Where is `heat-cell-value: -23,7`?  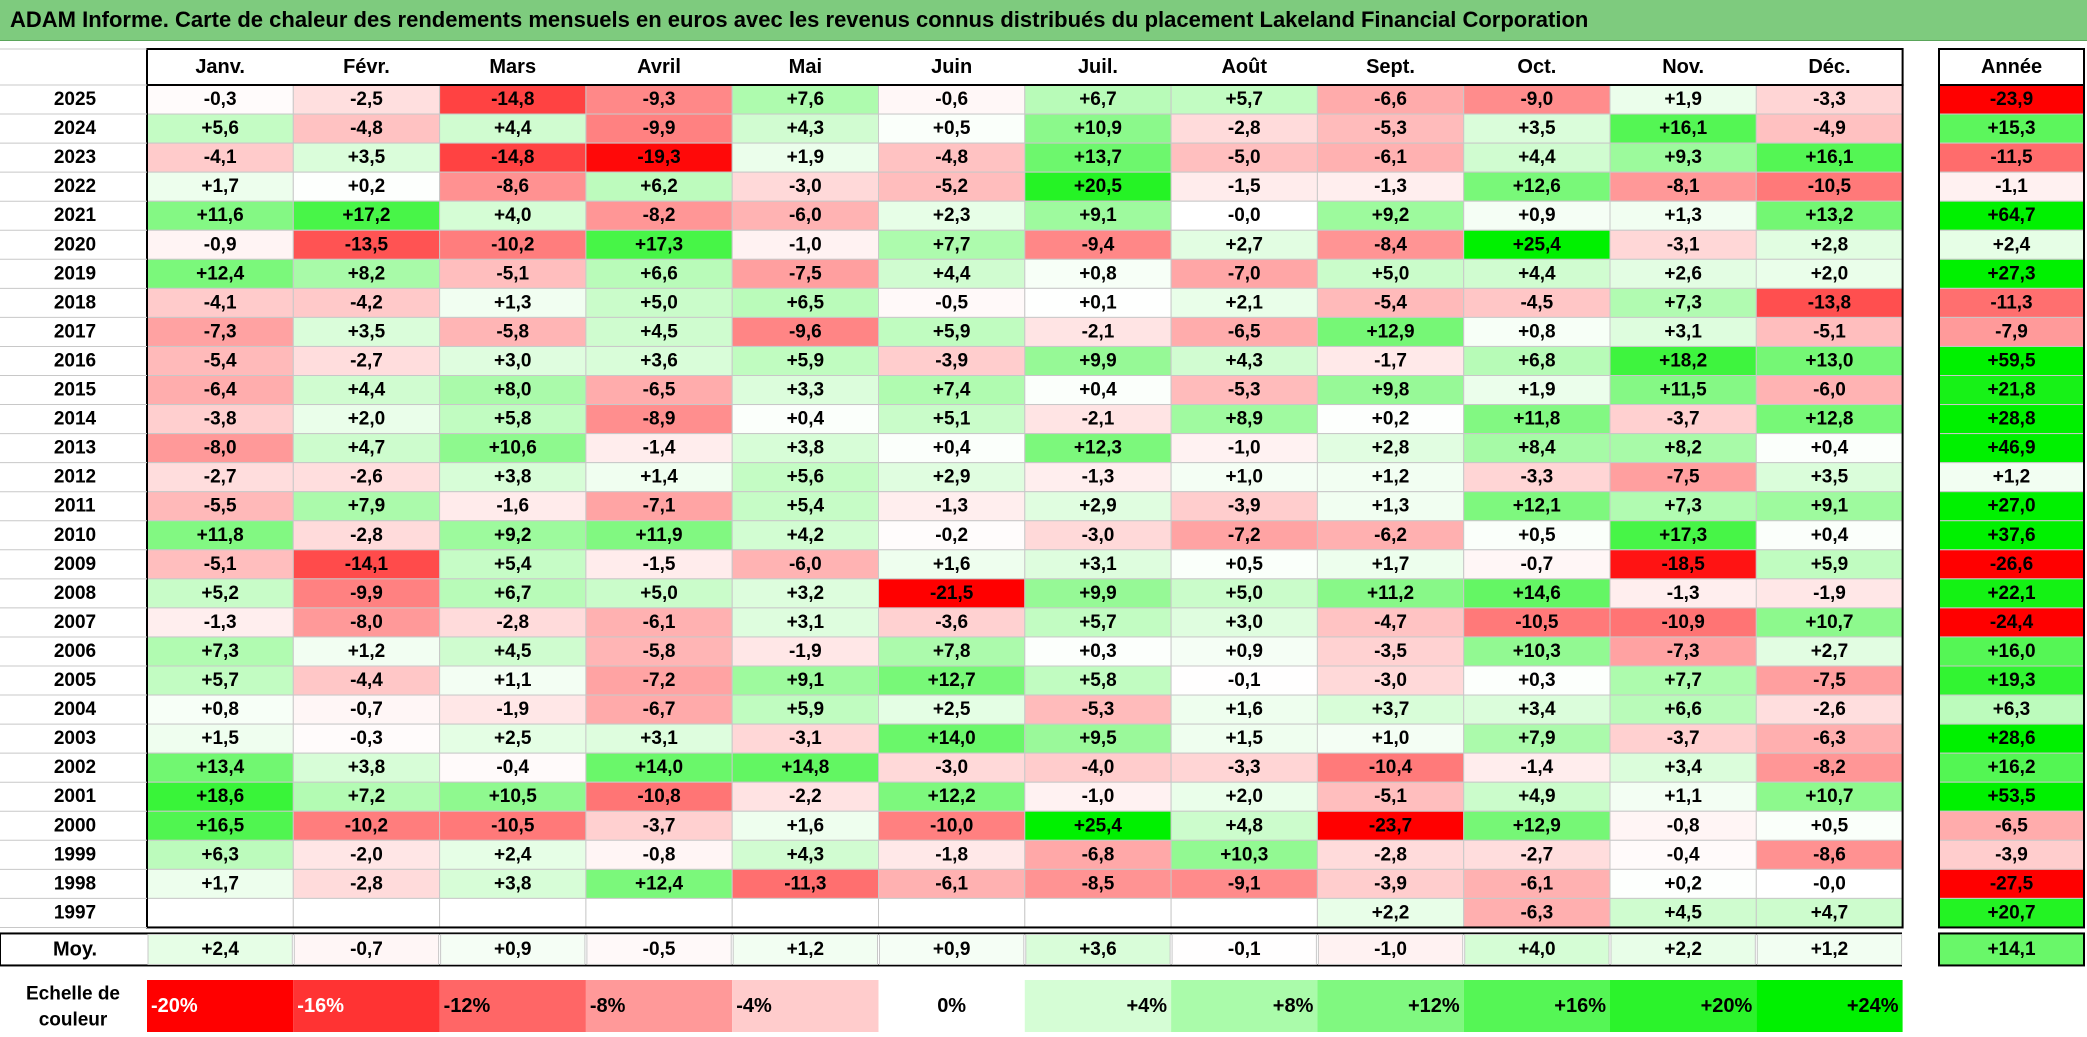
heat-cell-value: -23,7 is located at coordinates (1390, 825).